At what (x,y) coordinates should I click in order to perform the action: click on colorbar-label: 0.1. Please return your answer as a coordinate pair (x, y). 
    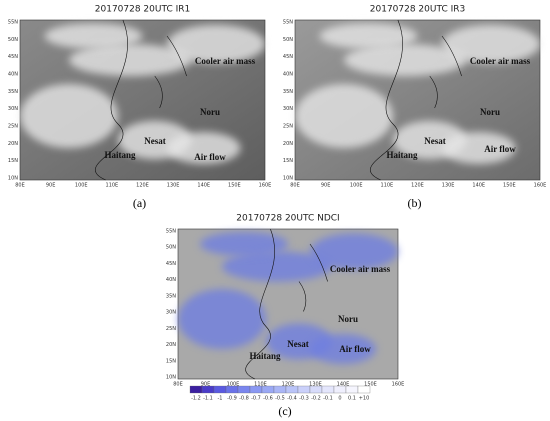
    Looking at the image, I should click on (352, 399).